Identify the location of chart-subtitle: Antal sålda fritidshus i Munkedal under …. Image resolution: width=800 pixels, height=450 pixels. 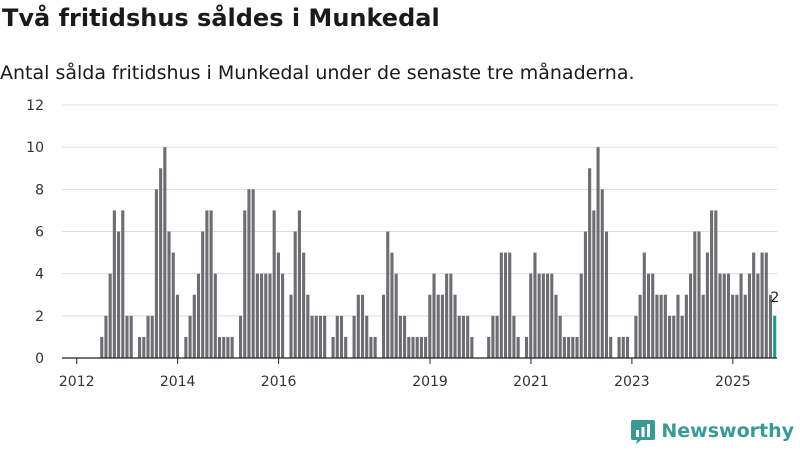
(317, 73).